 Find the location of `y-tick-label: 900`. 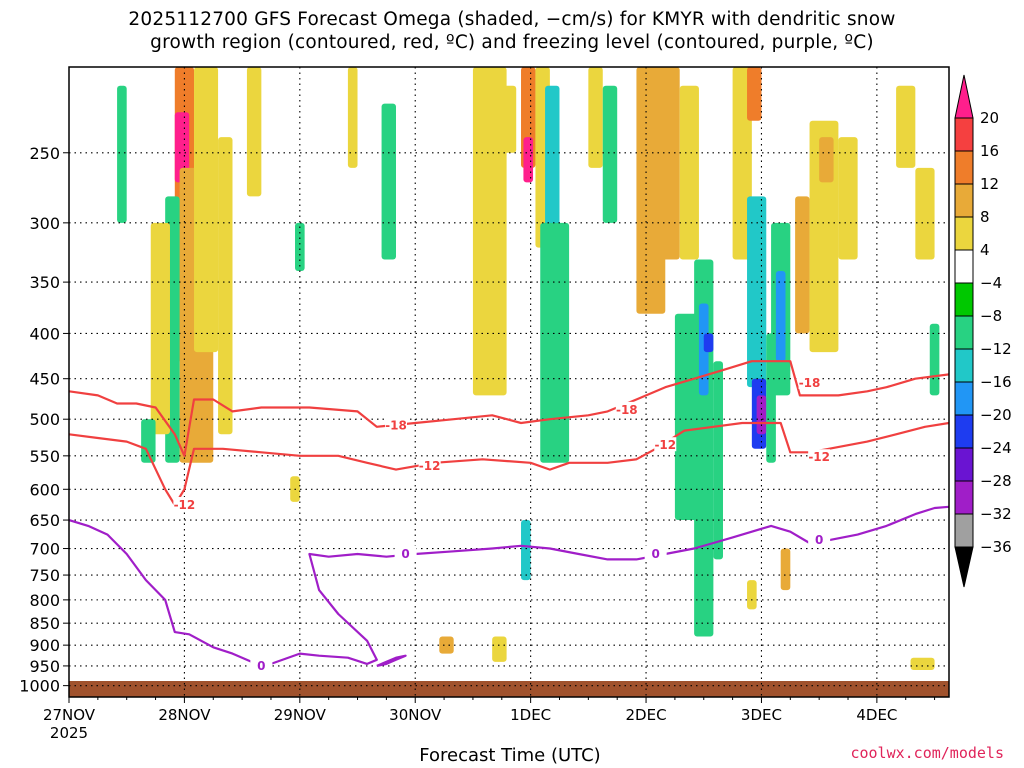

y-tick-label: 900 is located at coordinates (44, 645).